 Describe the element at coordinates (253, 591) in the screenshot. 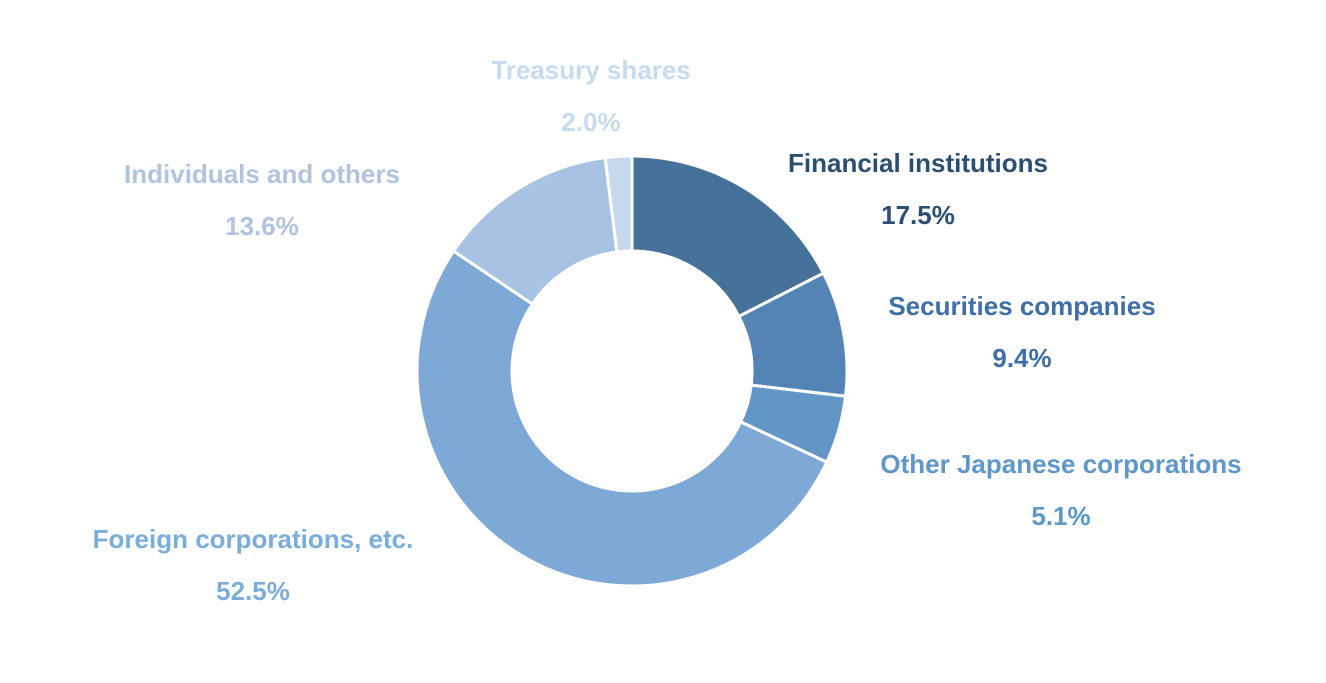

I see `label-value: 52.5%` at that location.